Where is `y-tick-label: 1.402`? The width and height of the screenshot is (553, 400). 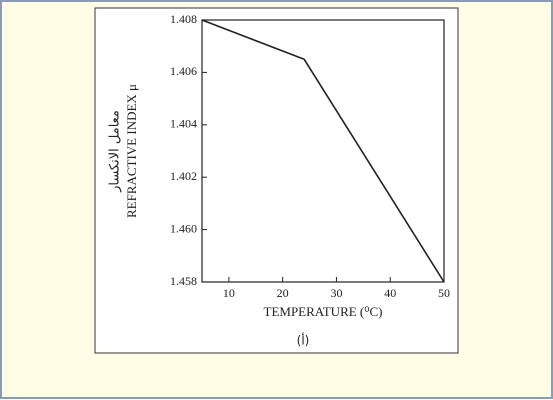 y-tick-label: 1.402 is located at coordinates (183, 176).